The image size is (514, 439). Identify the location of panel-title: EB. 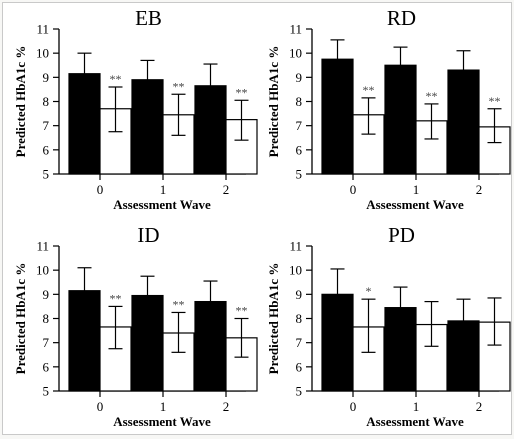
(148, 18).